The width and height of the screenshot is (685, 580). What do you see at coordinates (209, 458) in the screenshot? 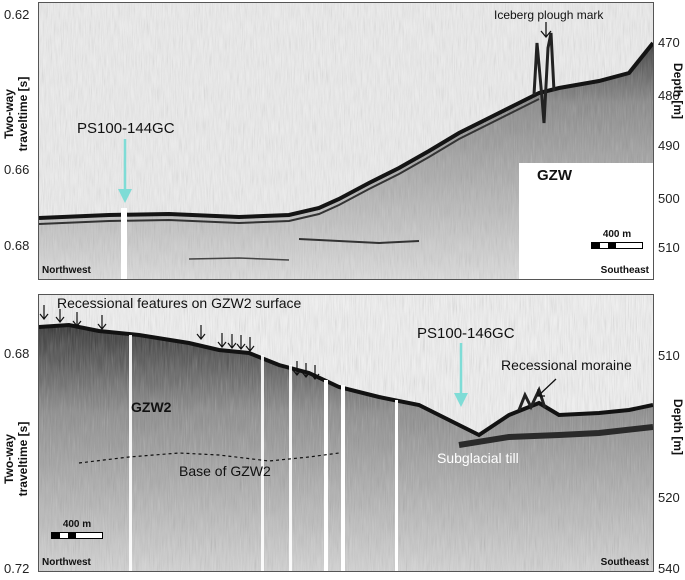
I see `base-gzw2-line` at bounding box center [209, 458].